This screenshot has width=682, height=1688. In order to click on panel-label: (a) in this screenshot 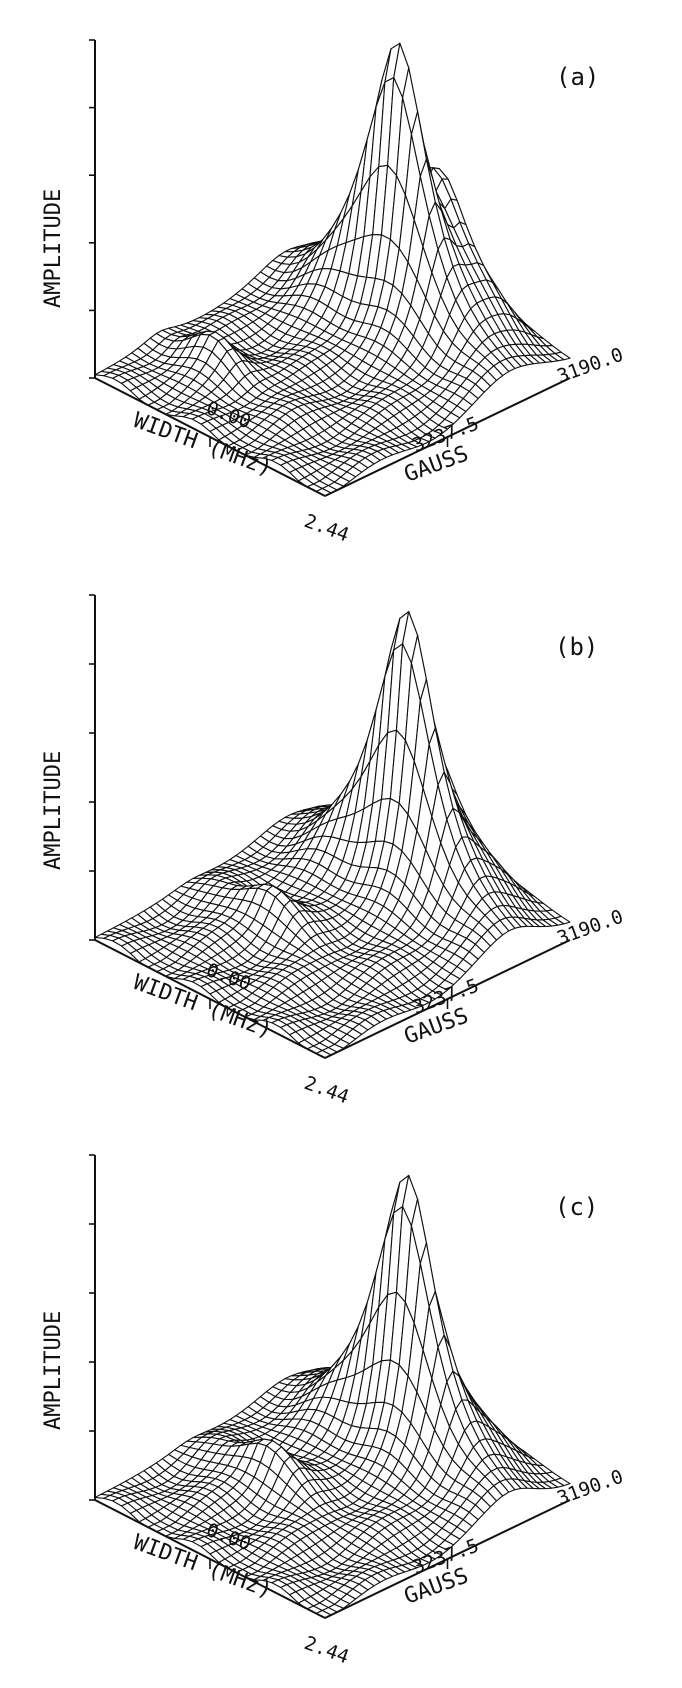, I will do `click(577, 77)`.